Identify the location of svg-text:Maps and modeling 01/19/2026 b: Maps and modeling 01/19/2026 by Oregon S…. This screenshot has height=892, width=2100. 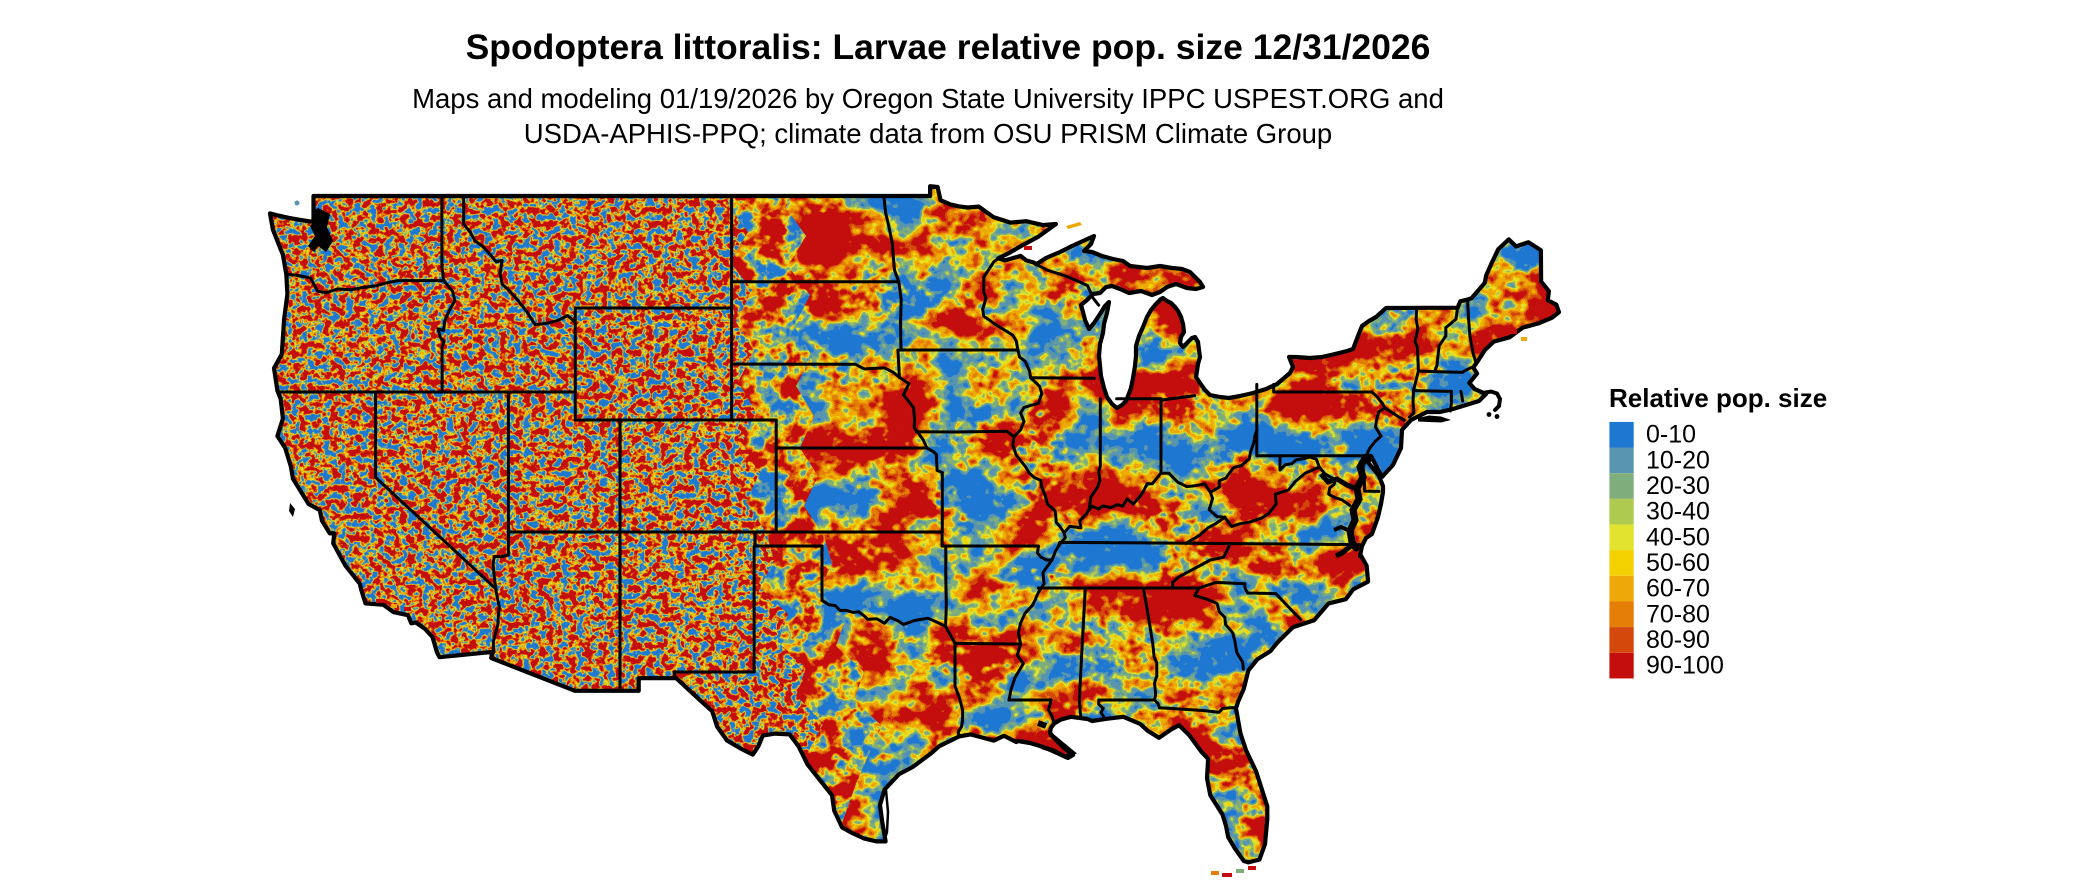
(928, 98).